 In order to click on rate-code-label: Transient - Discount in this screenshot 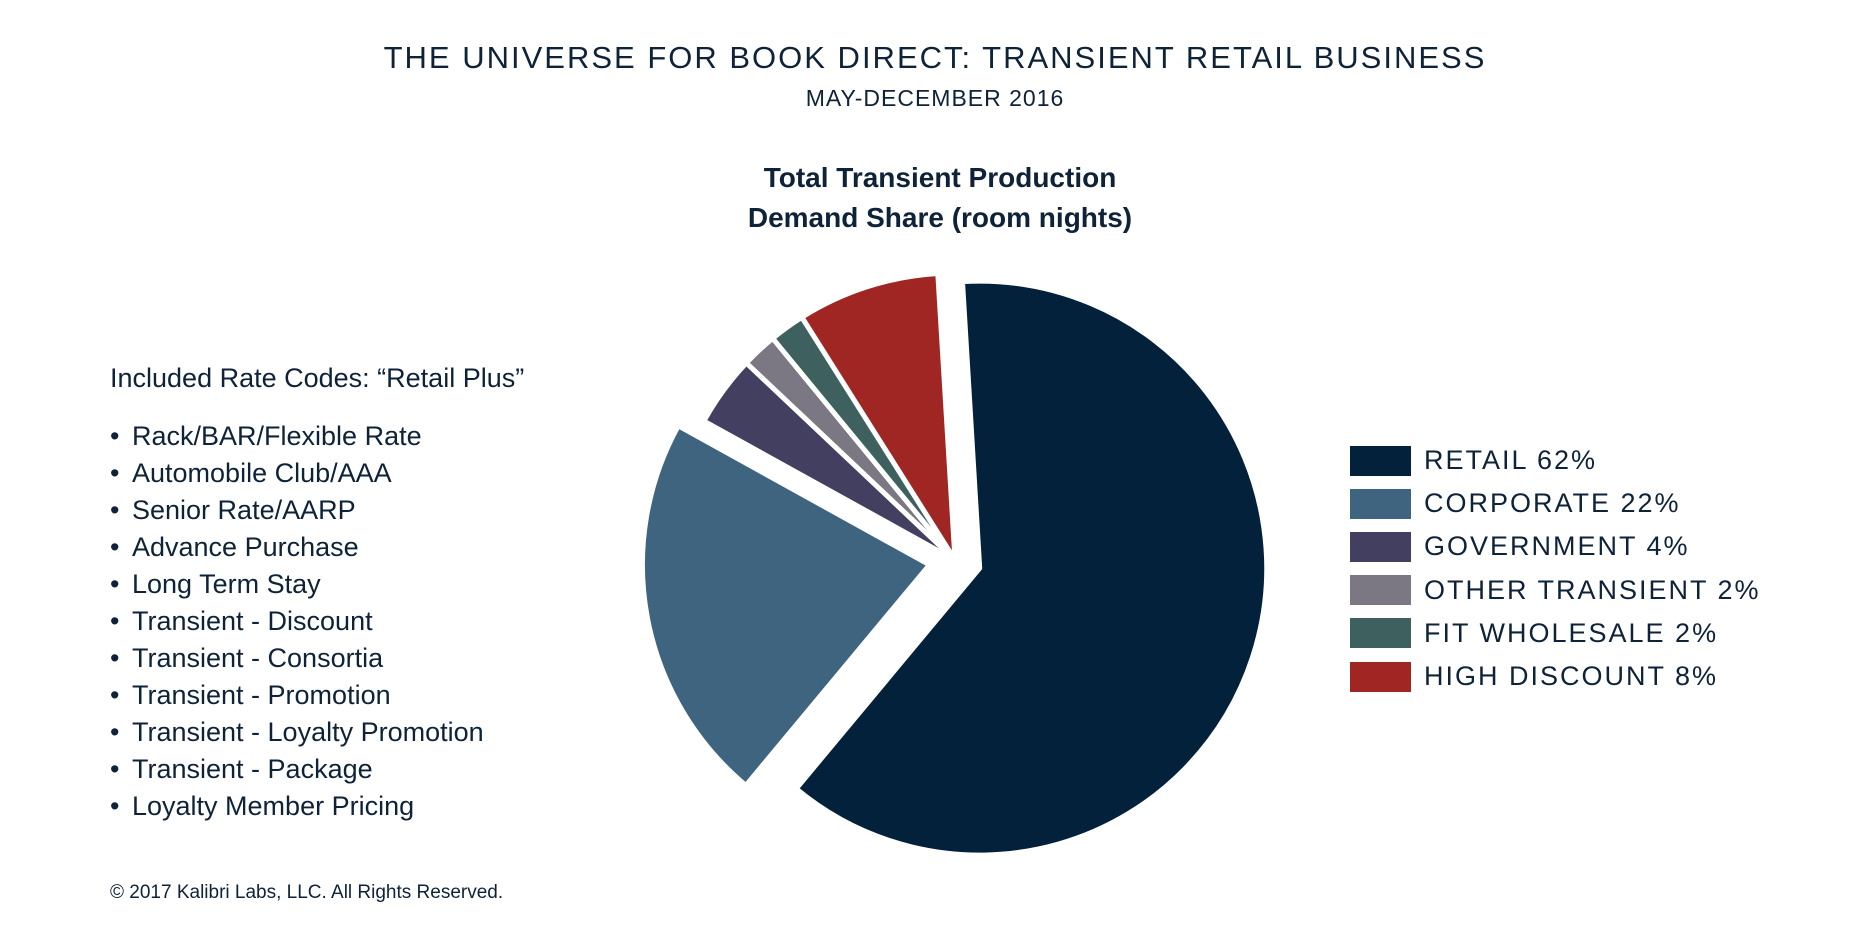, I will do `click(252, 621)`.